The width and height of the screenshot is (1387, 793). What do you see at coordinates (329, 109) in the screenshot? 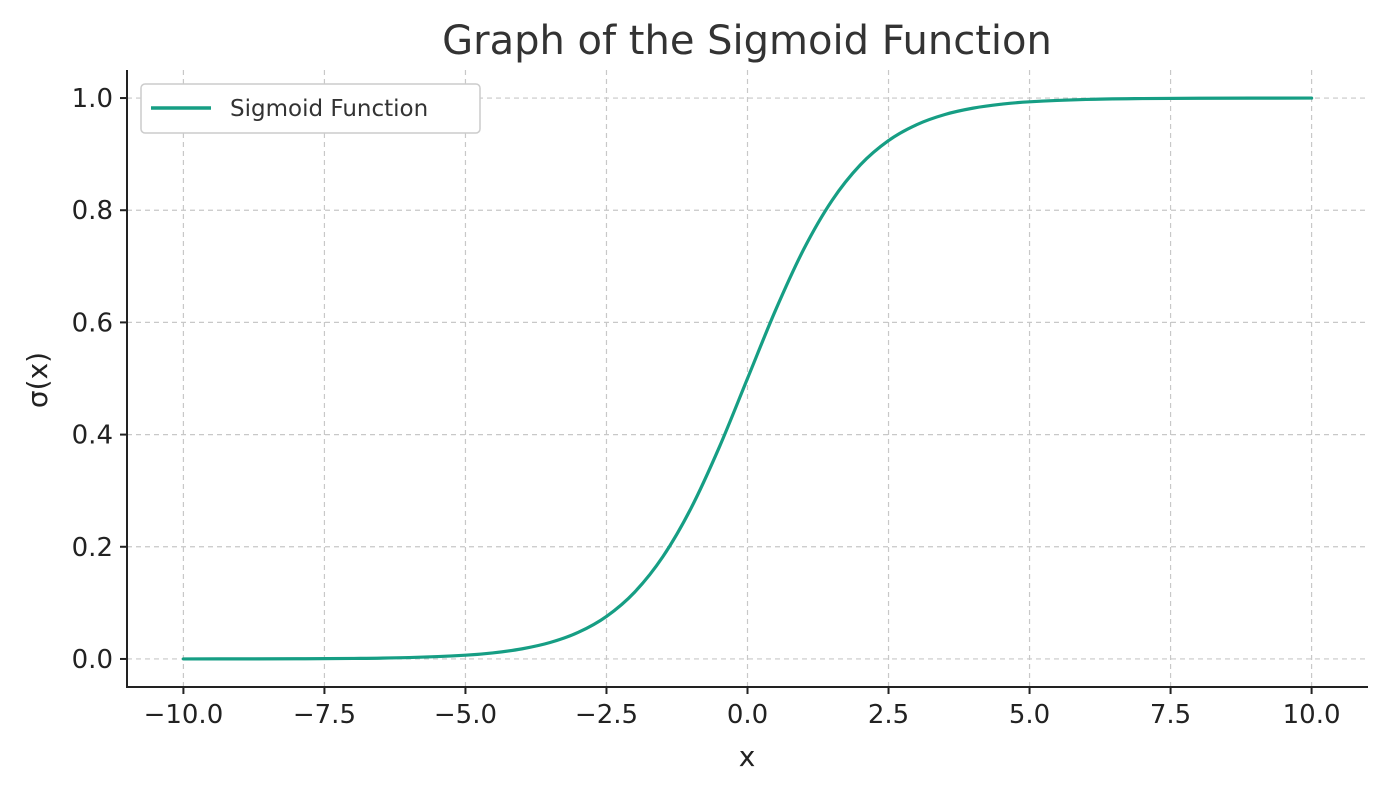
I see `legend-label: Sigmoid Function` at bounding box center [329, 109].